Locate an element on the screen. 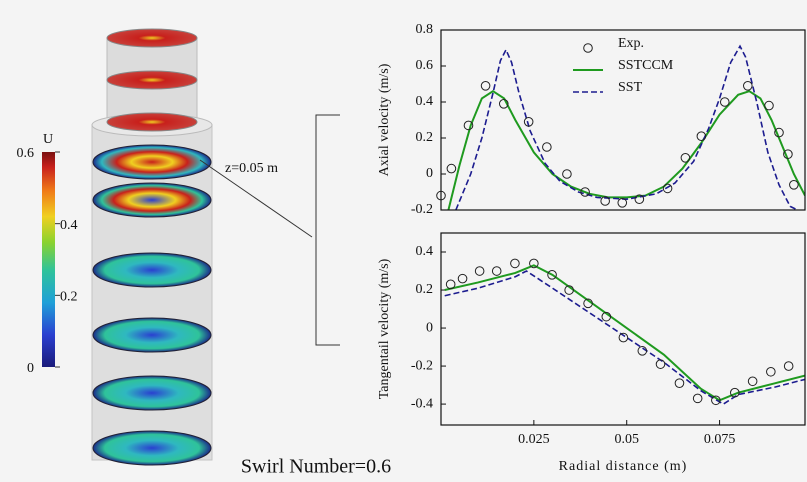  colorbar-tick-label: 0.4 is located at coordinates (69, 225).